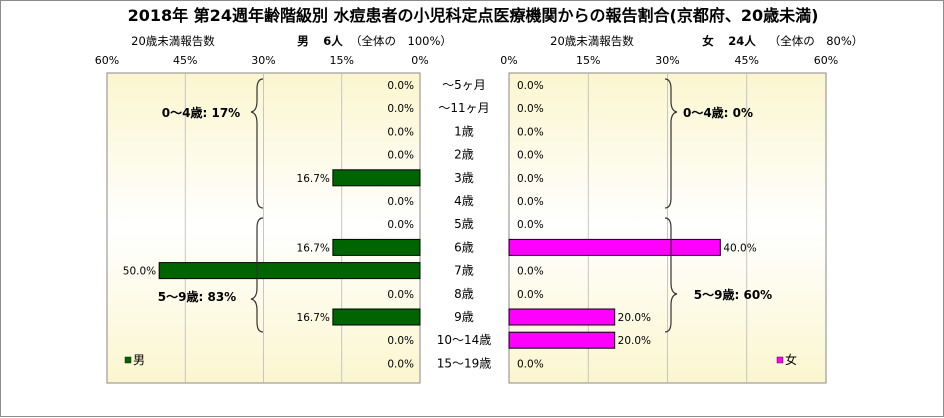 The height and width of the screenshot is (418, 944). What do you see at coordinates (508, 60) in the screenshot?
I see `right-x-tick-label: 0%` at bounding box center [508, 60].